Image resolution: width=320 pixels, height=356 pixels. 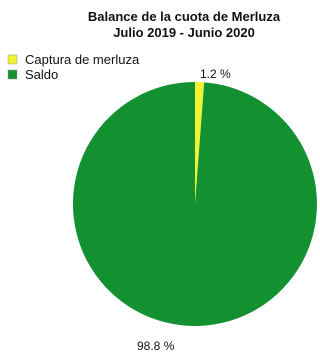 What do you see at coordinates (184, 16) in the screenshot?
I see `chart-title-line-1: Balance de la cuota de Merluza` at bounding box center [184, 16].